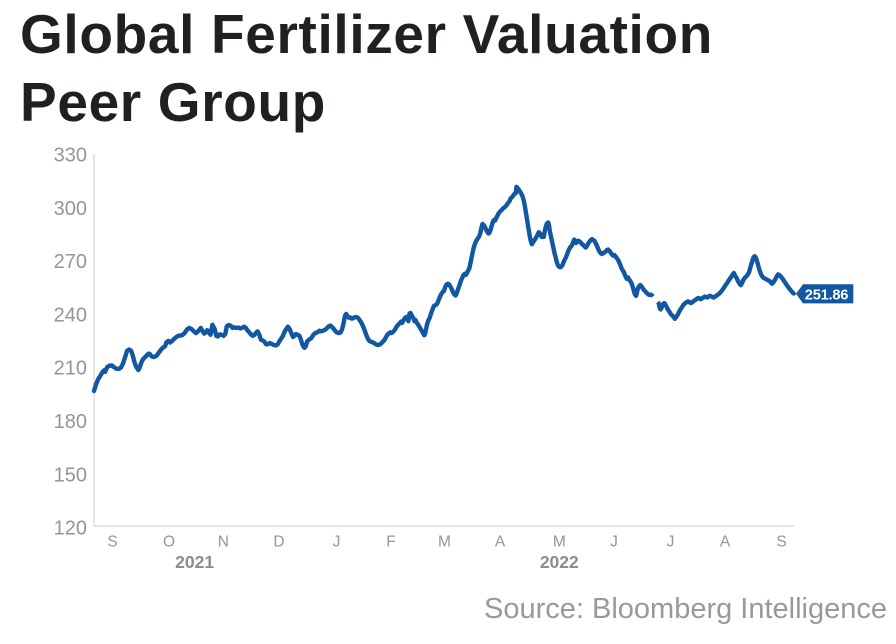 Image resolution: width=896 pixels, height=644 pixels. What do you see at coordinates (70, 369) in the screenshot?
I see `svg-text: 210` at bounding box center [70, 369].